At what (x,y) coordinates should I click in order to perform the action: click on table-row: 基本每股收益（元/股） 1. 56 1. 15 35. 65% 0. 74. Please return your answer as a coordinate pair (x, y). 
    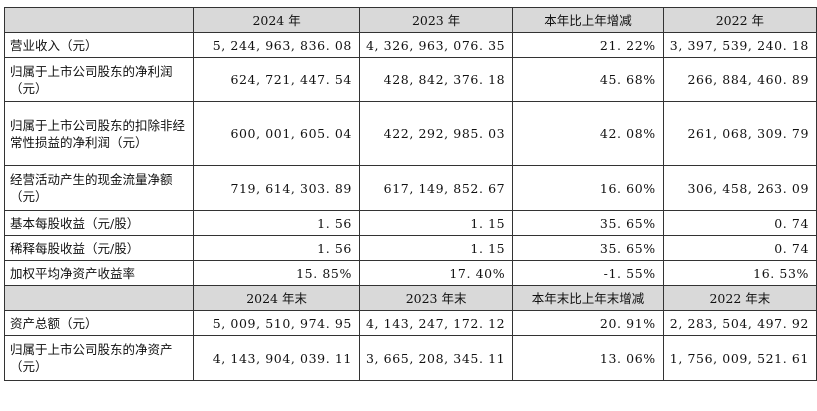
    Looking at the image, I should click on (410, 223).